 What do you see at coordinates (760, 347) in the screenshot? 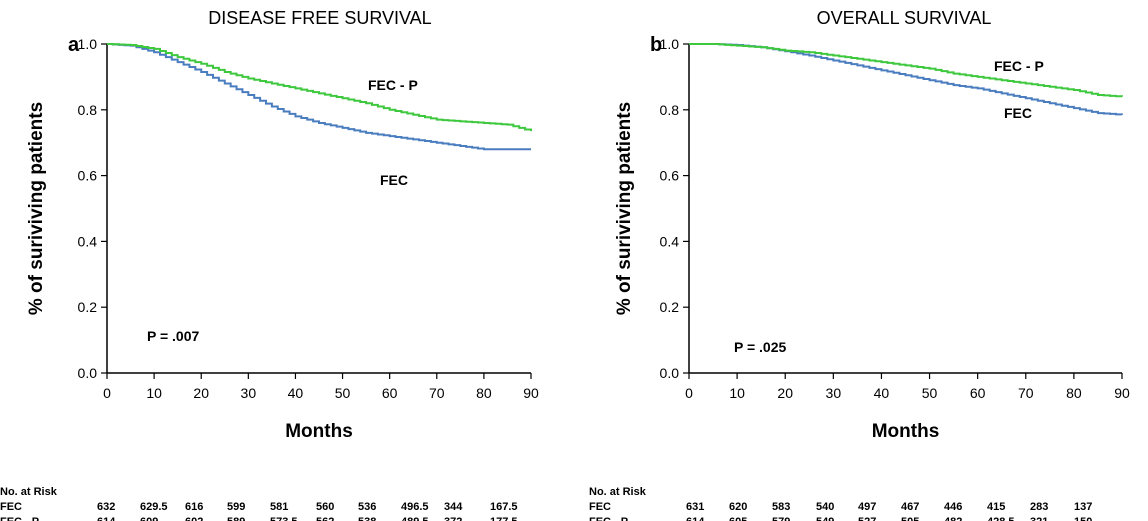
I see `p-value-annotation: P = .025` at bounding box center [760, 347].